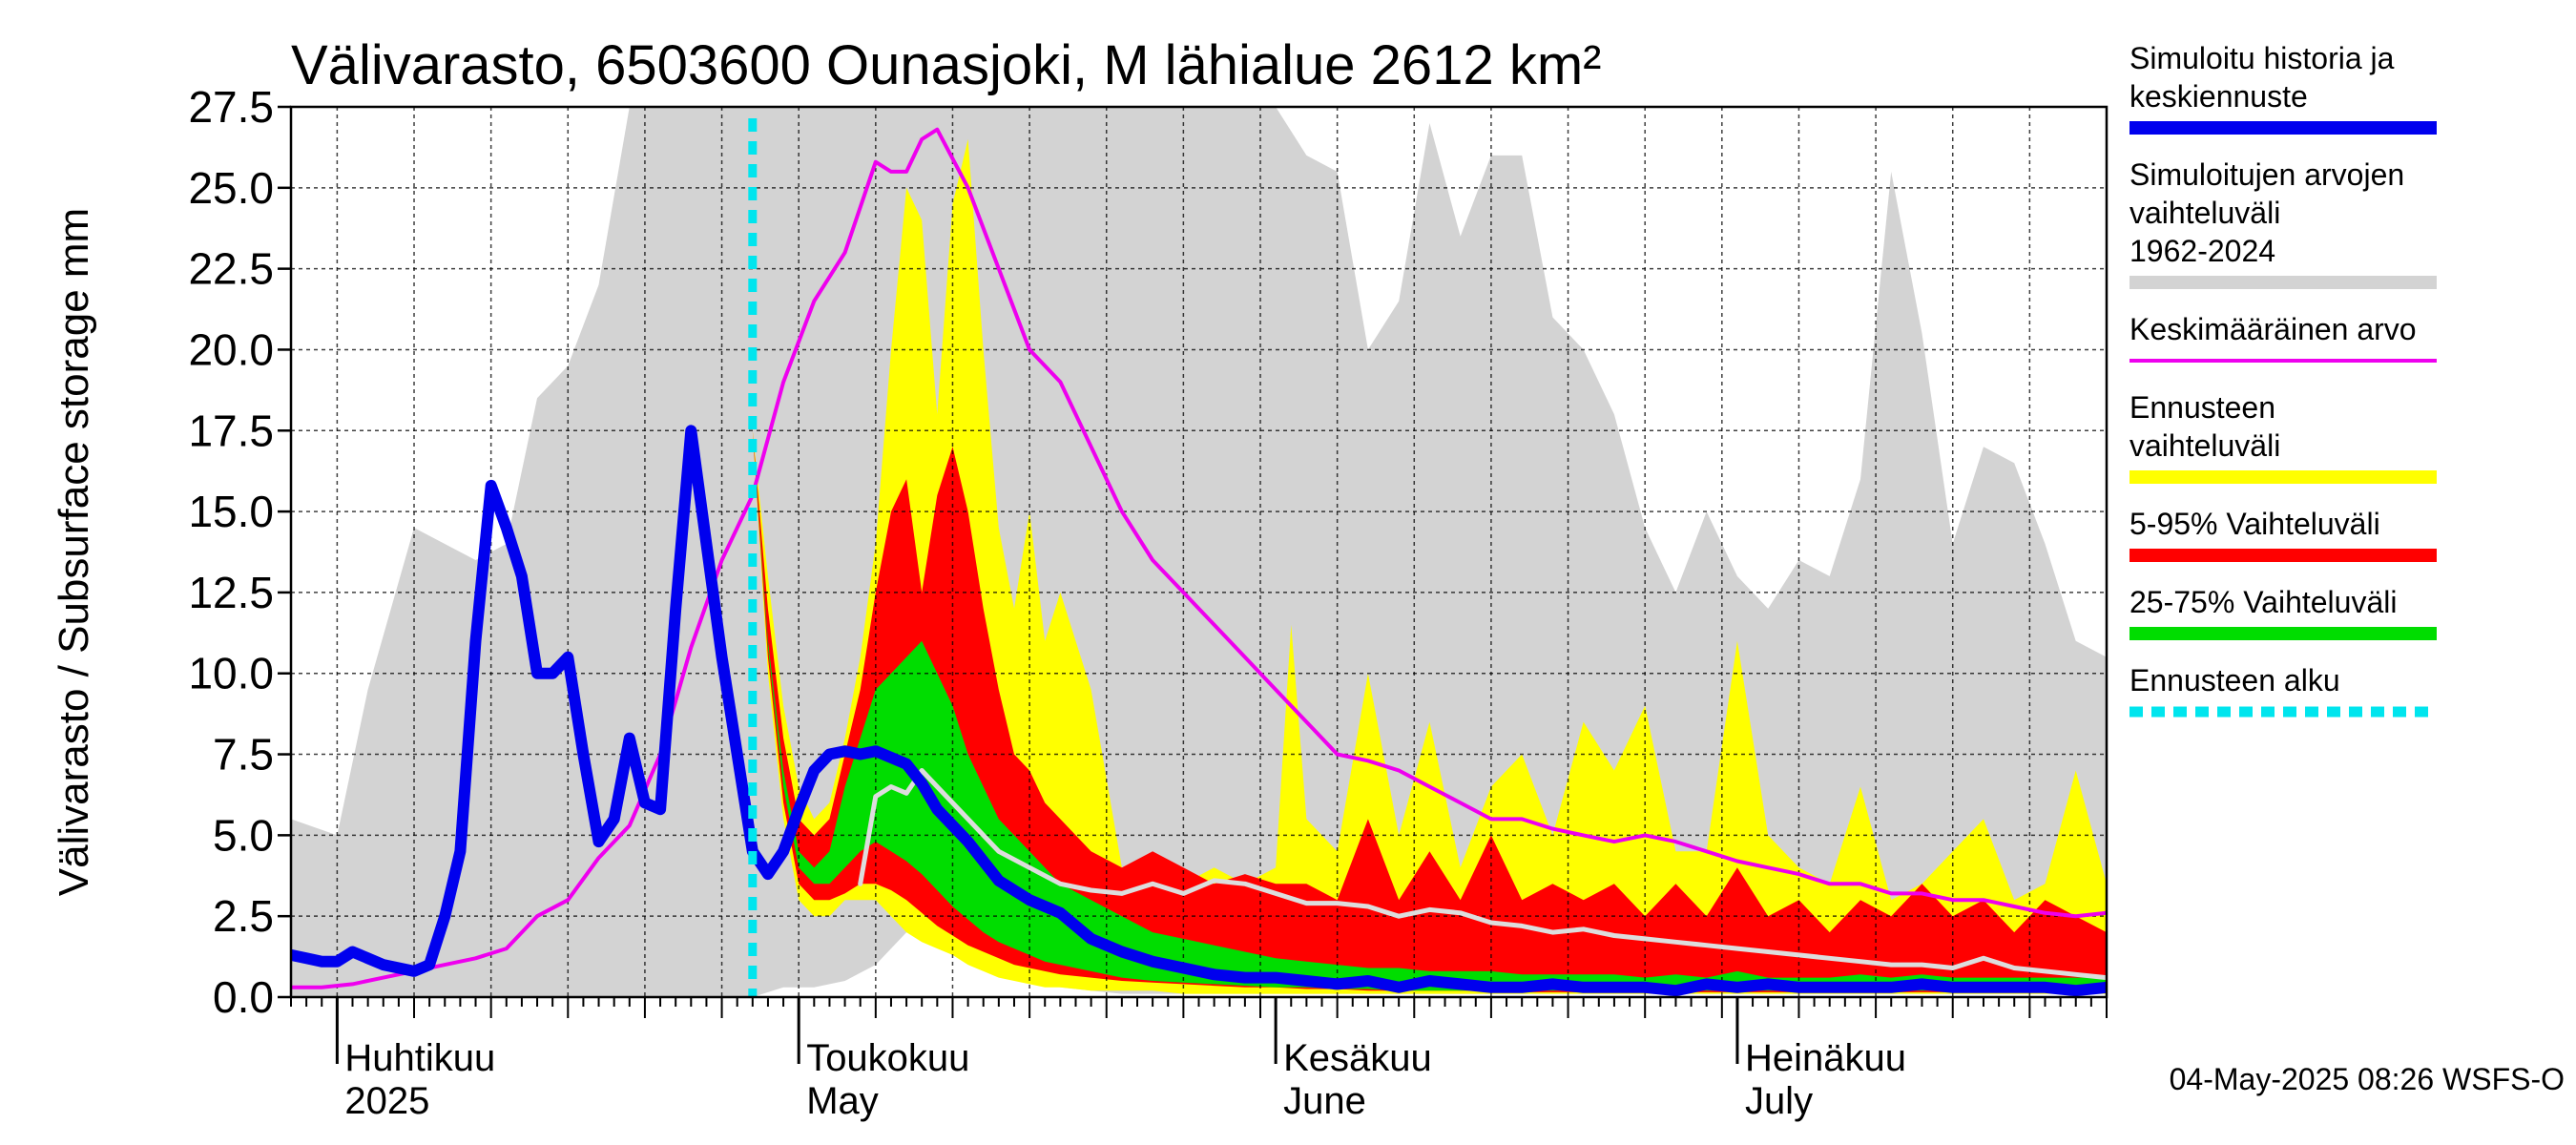 The width and height of the screenshot is (2576, 1145). I want to click on legend-label: 25-75% Vaihteluväli, so click(2263, 602).